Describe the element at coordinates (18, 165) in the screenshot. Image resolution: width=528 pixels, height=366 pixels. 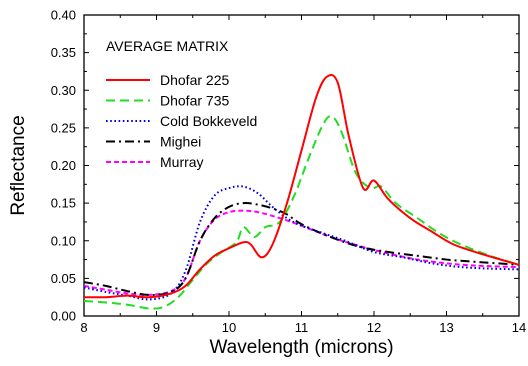
I see `y-axis-label: Reflectance` at that location.